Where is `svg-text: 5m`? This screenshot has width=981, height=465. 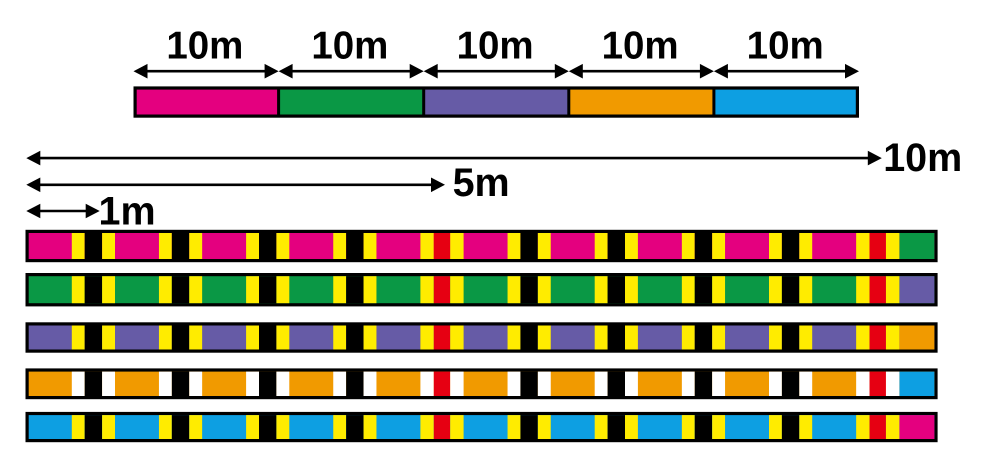
svg-text: 5m is located at coordinates (481, 183).